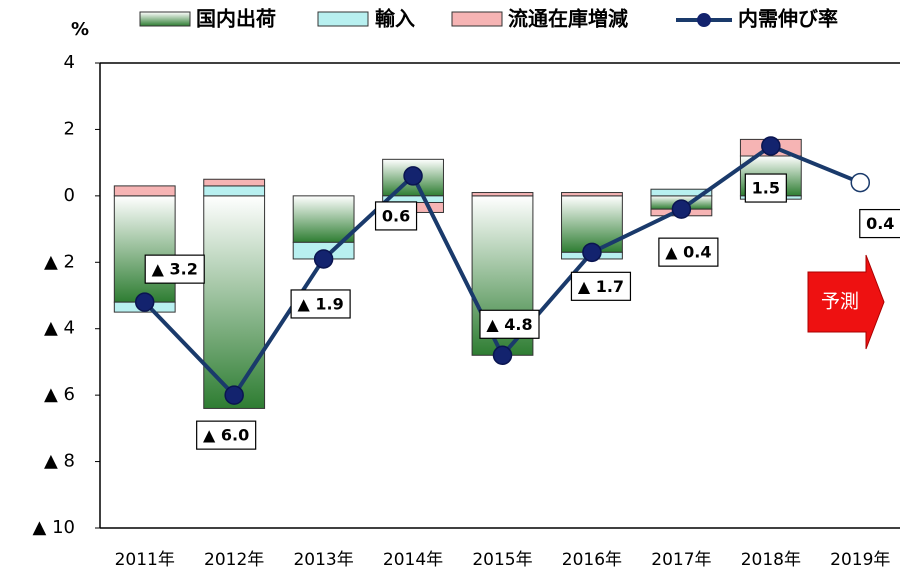 The height and width of the screenshot is (575, 900). Describe the element at coordinates (234, 560) in the screenshot. I see `x-tick-label: 2012年` at that location.